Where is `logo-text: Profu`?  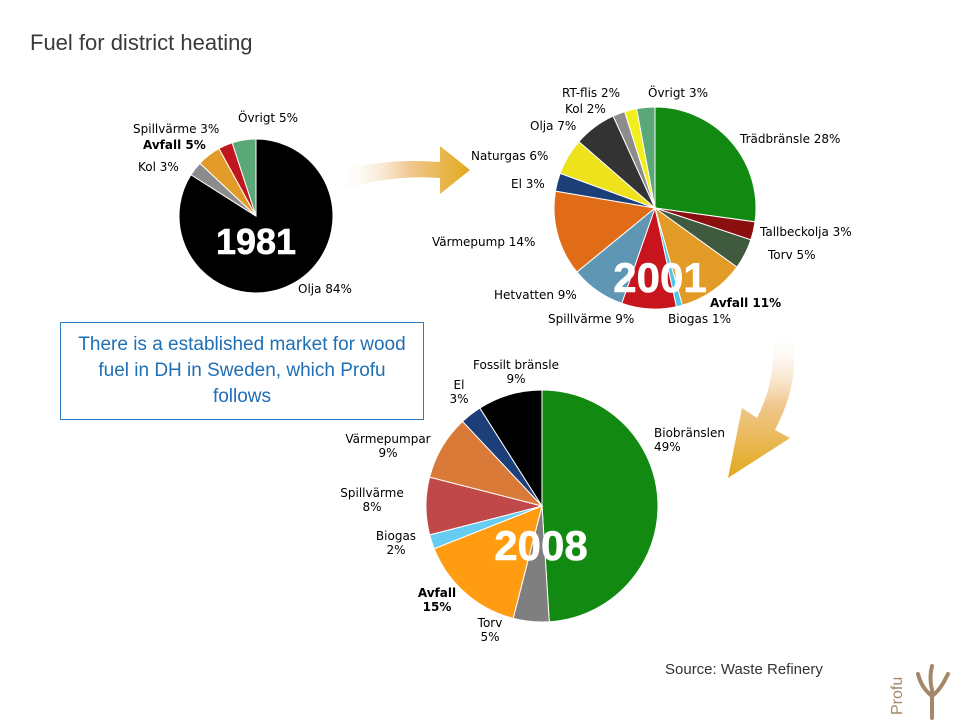
logo-text: Profu is located at coordinates (897, 696).